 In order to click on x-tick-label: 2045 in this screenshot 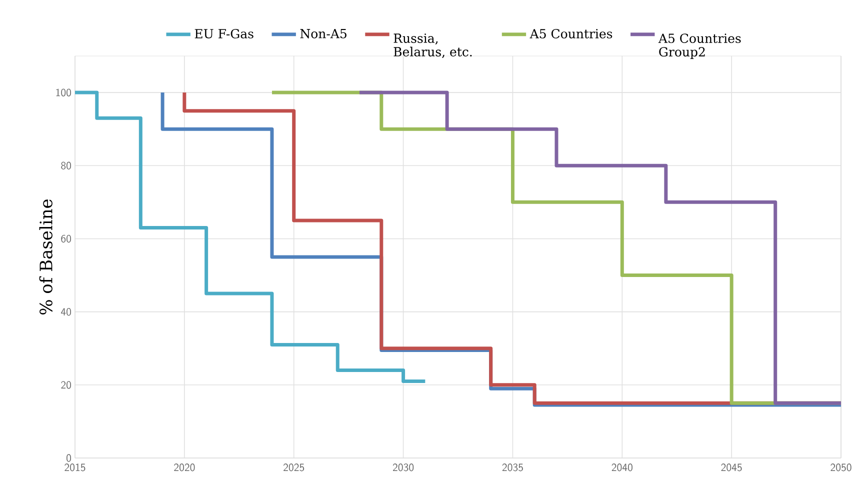, I will do `click(731, 468)`.